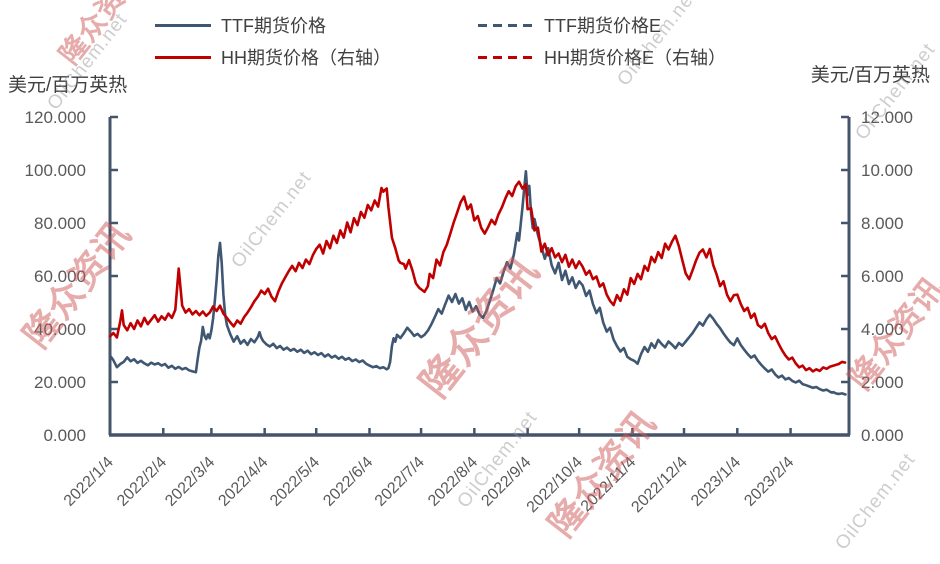  I want to click on right-axis-title: 美元/百万英热, so click(870, 75).